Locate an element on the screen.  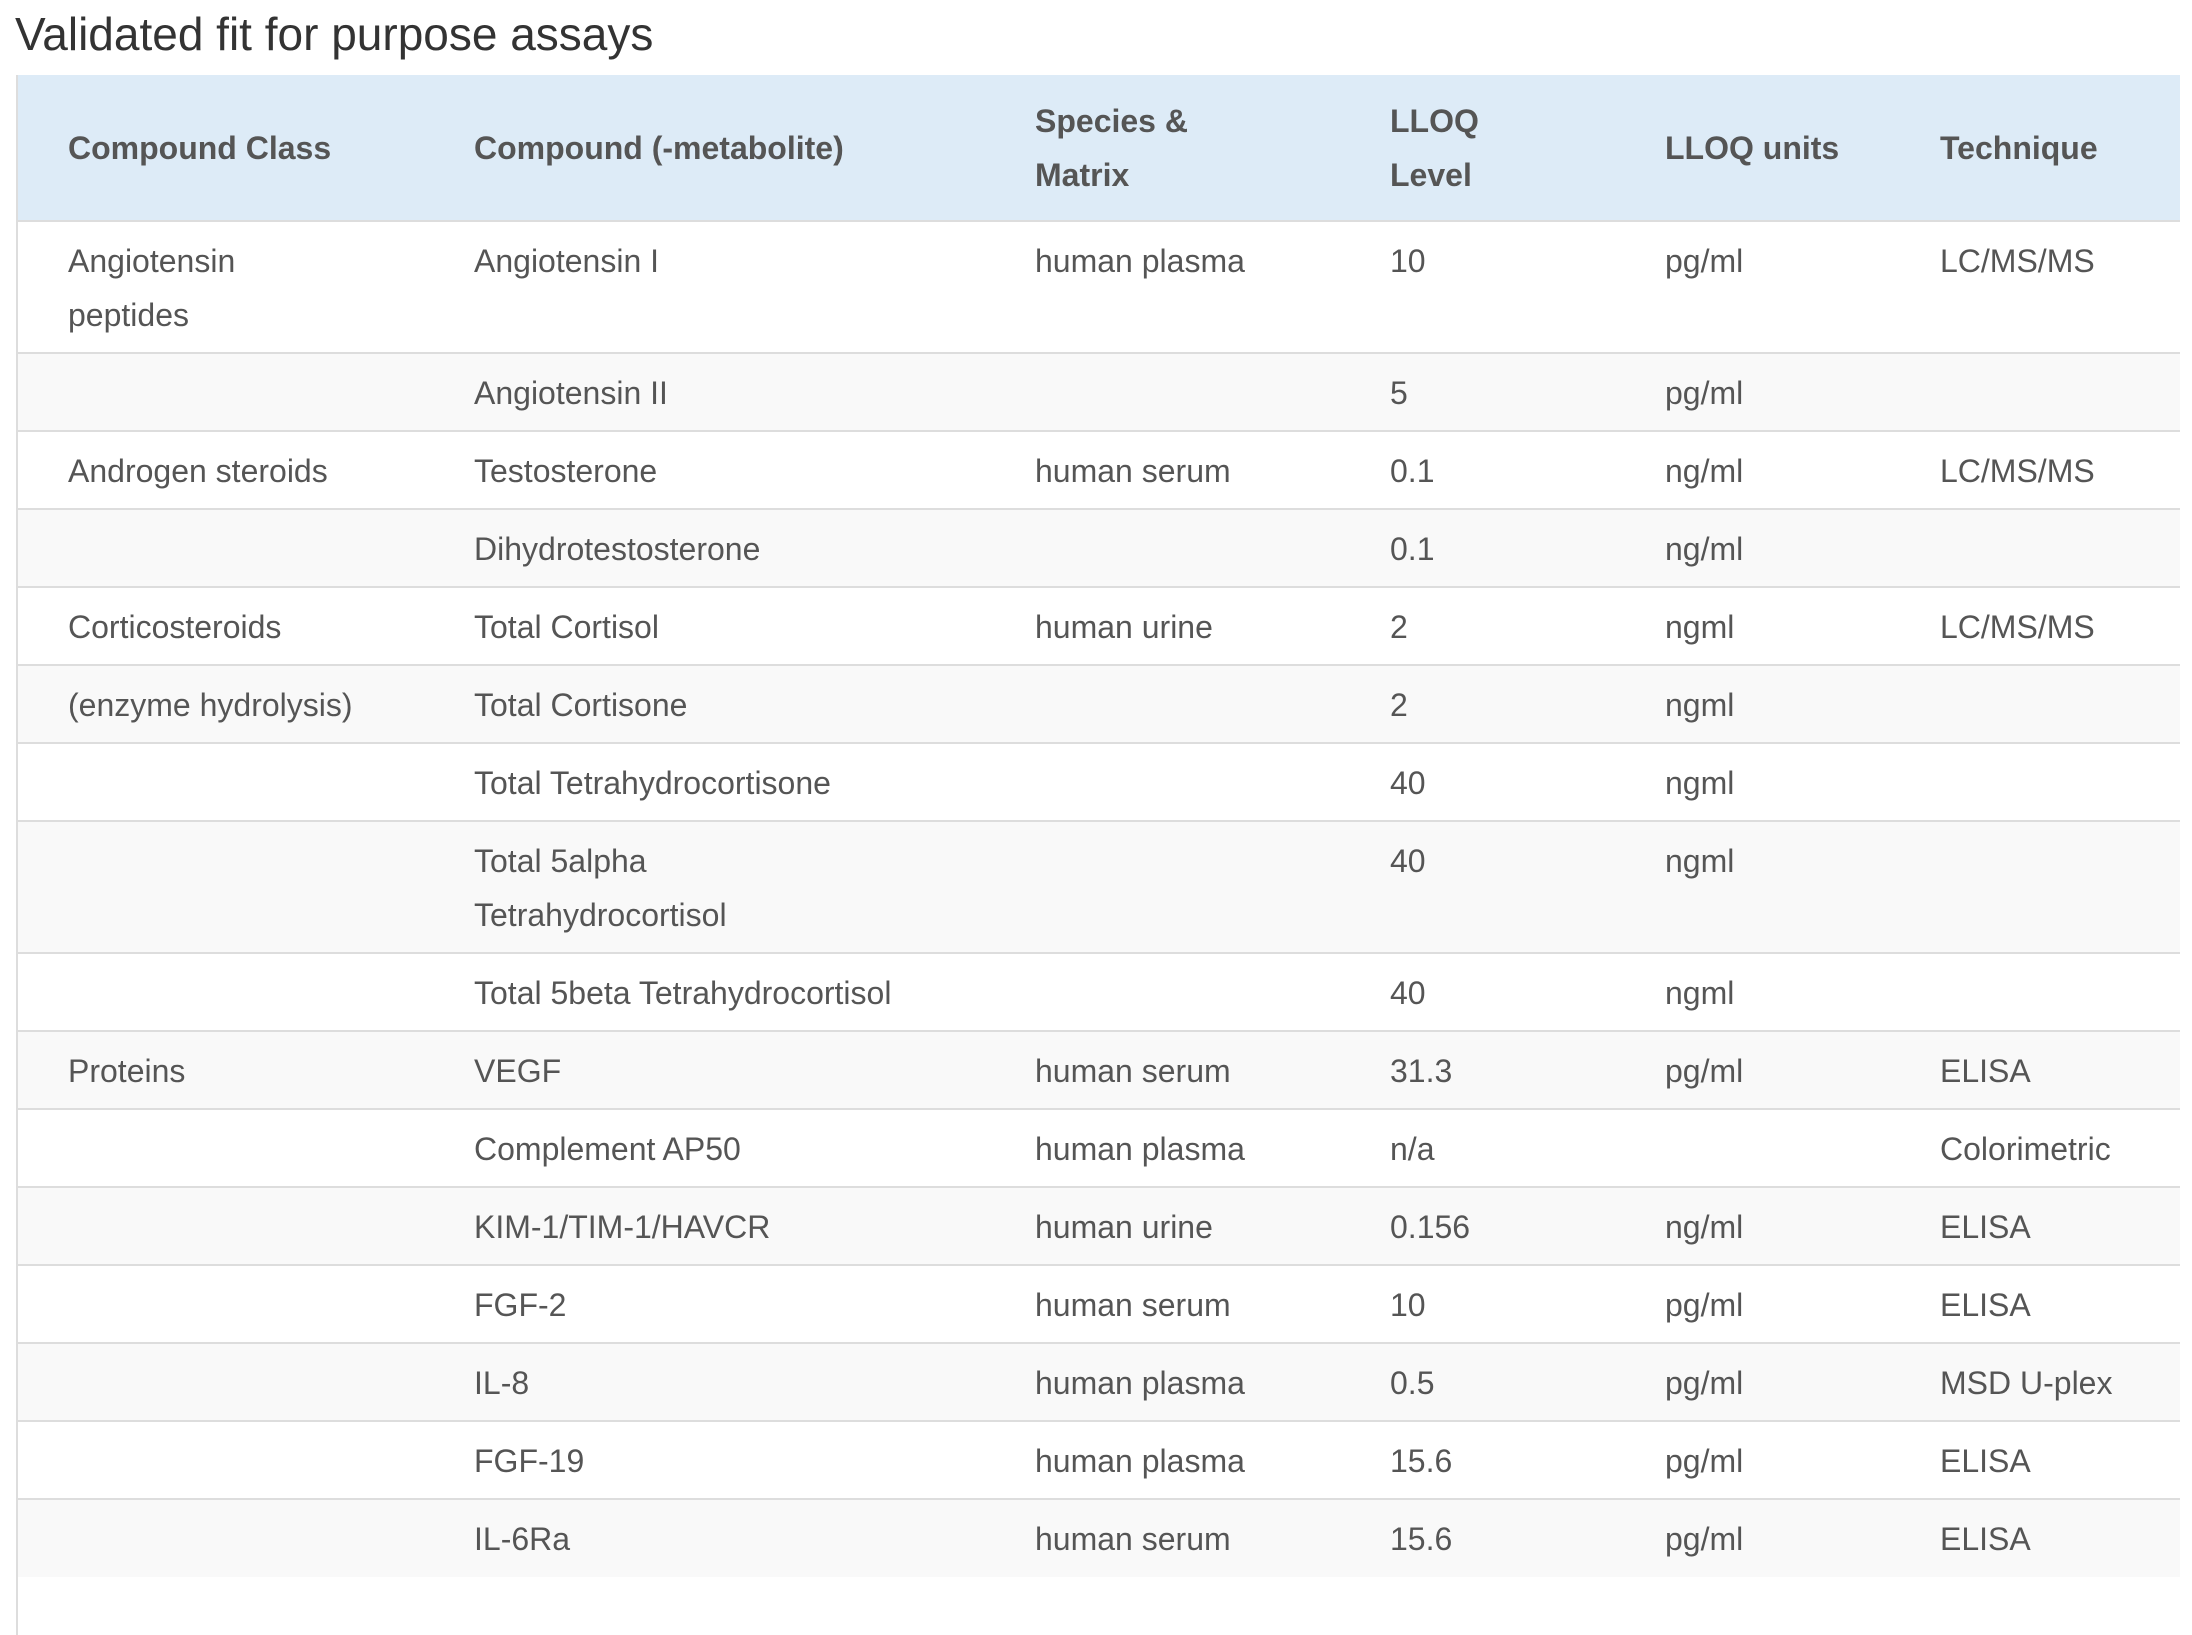
cell-compound: IL-6Ra is located at coordinates (522, 1539).